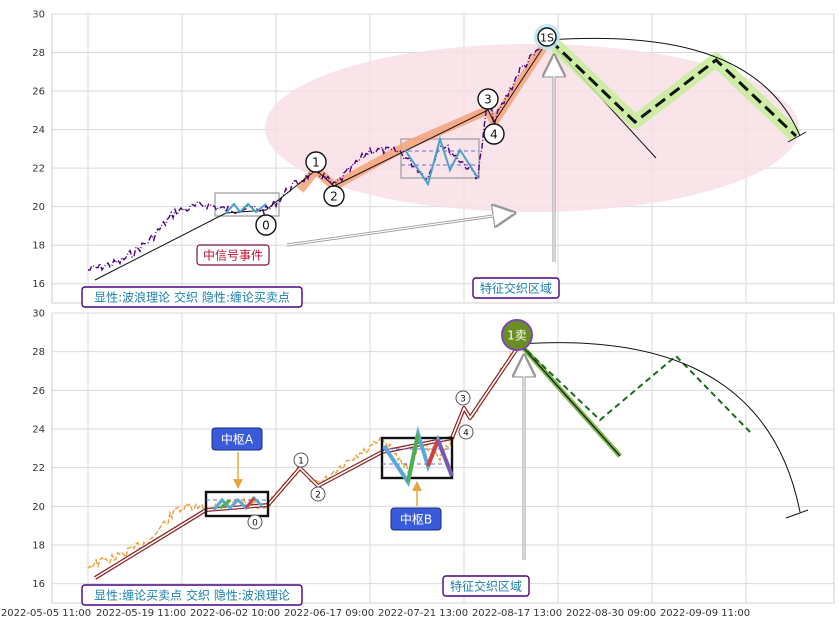 This screenshot has height=625, width=839. I want to click on bottom-zero-label: 0, so click(255, 522).